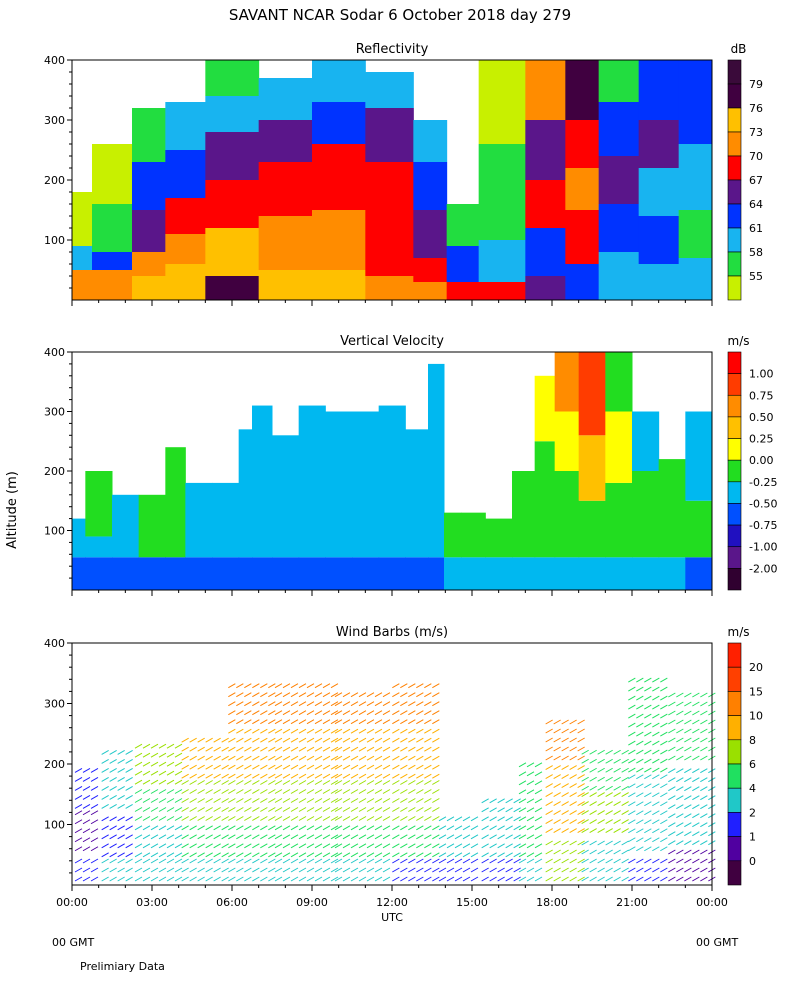  Describe the element at coordinates (54, 412) in the screenshot. I see `y-tick-label: 300` at that location.